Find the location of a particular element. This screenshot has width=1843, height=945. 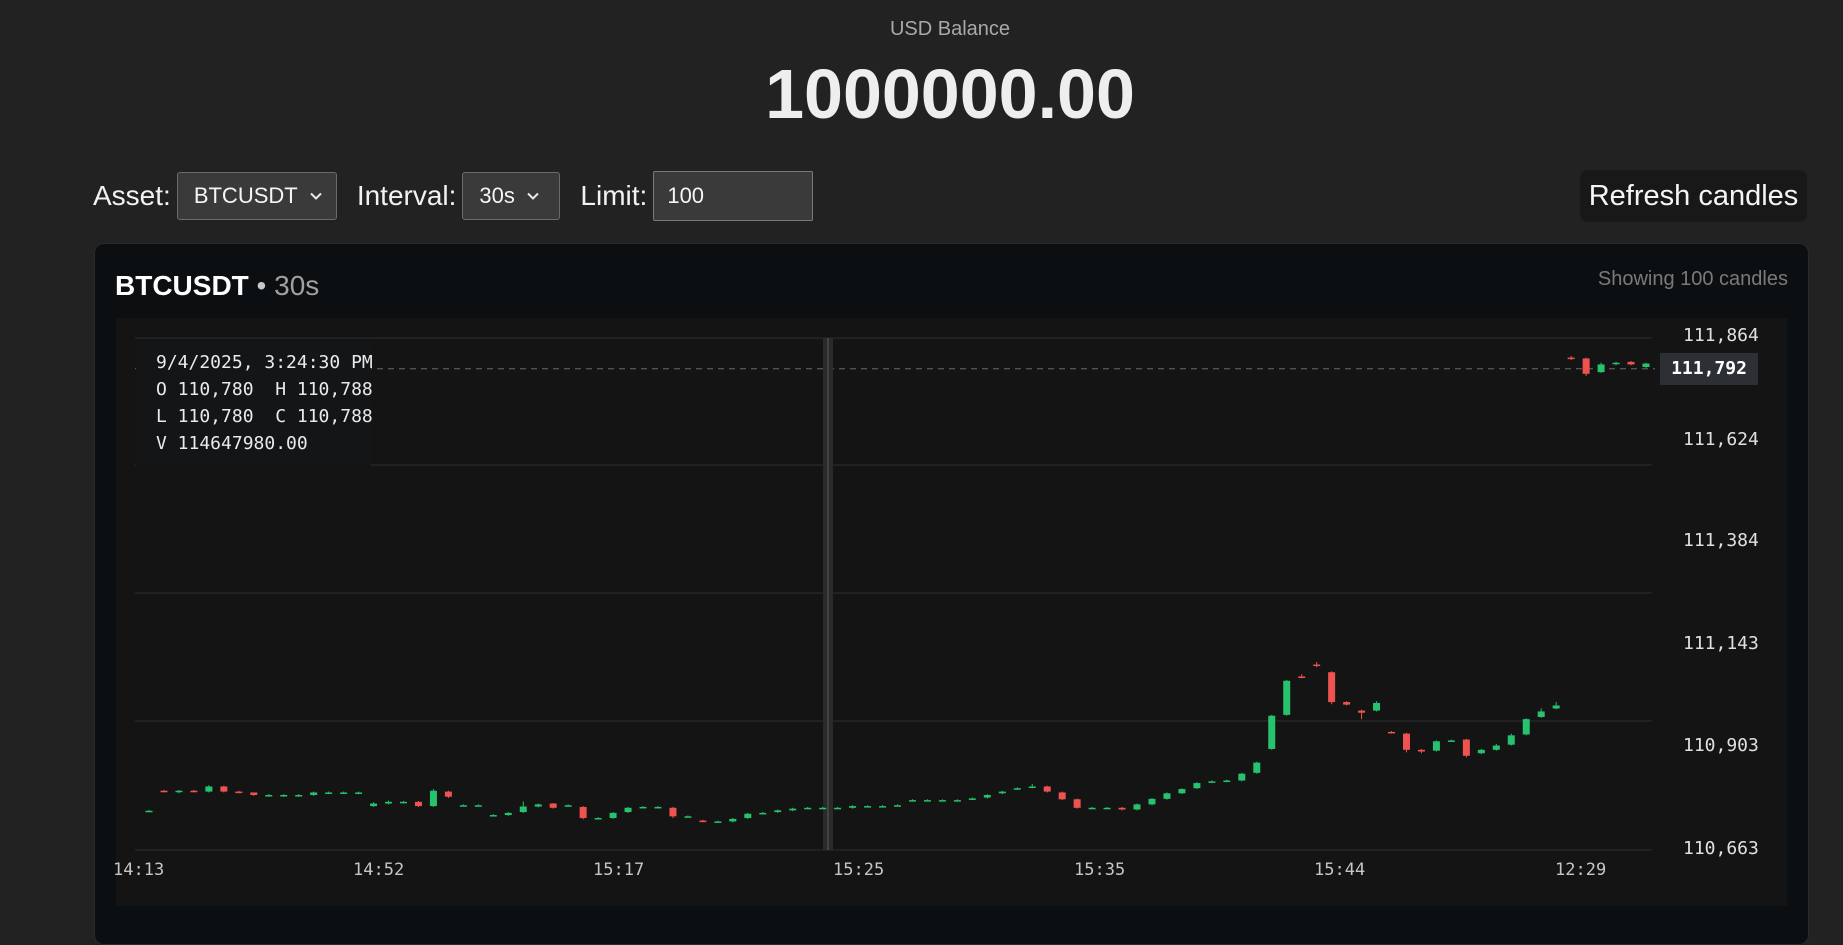

interval-label: Interval: is located at coordinates (406, 195).